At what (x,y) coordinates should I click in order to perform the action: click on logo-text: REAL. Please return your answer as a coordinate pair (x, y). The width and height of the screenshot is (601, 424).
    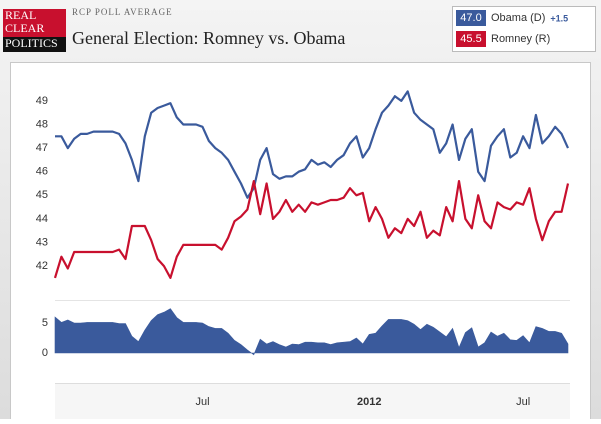
    Looking at the image, I should click on (20, 15).